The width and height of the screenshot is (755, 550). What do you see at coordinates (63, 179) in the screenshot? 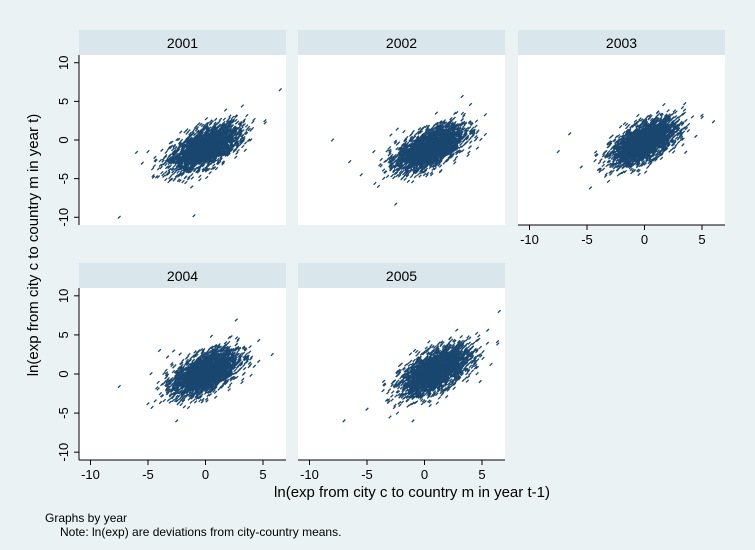
I see `y-tick-label: -5` at bounding box center [63, 179].